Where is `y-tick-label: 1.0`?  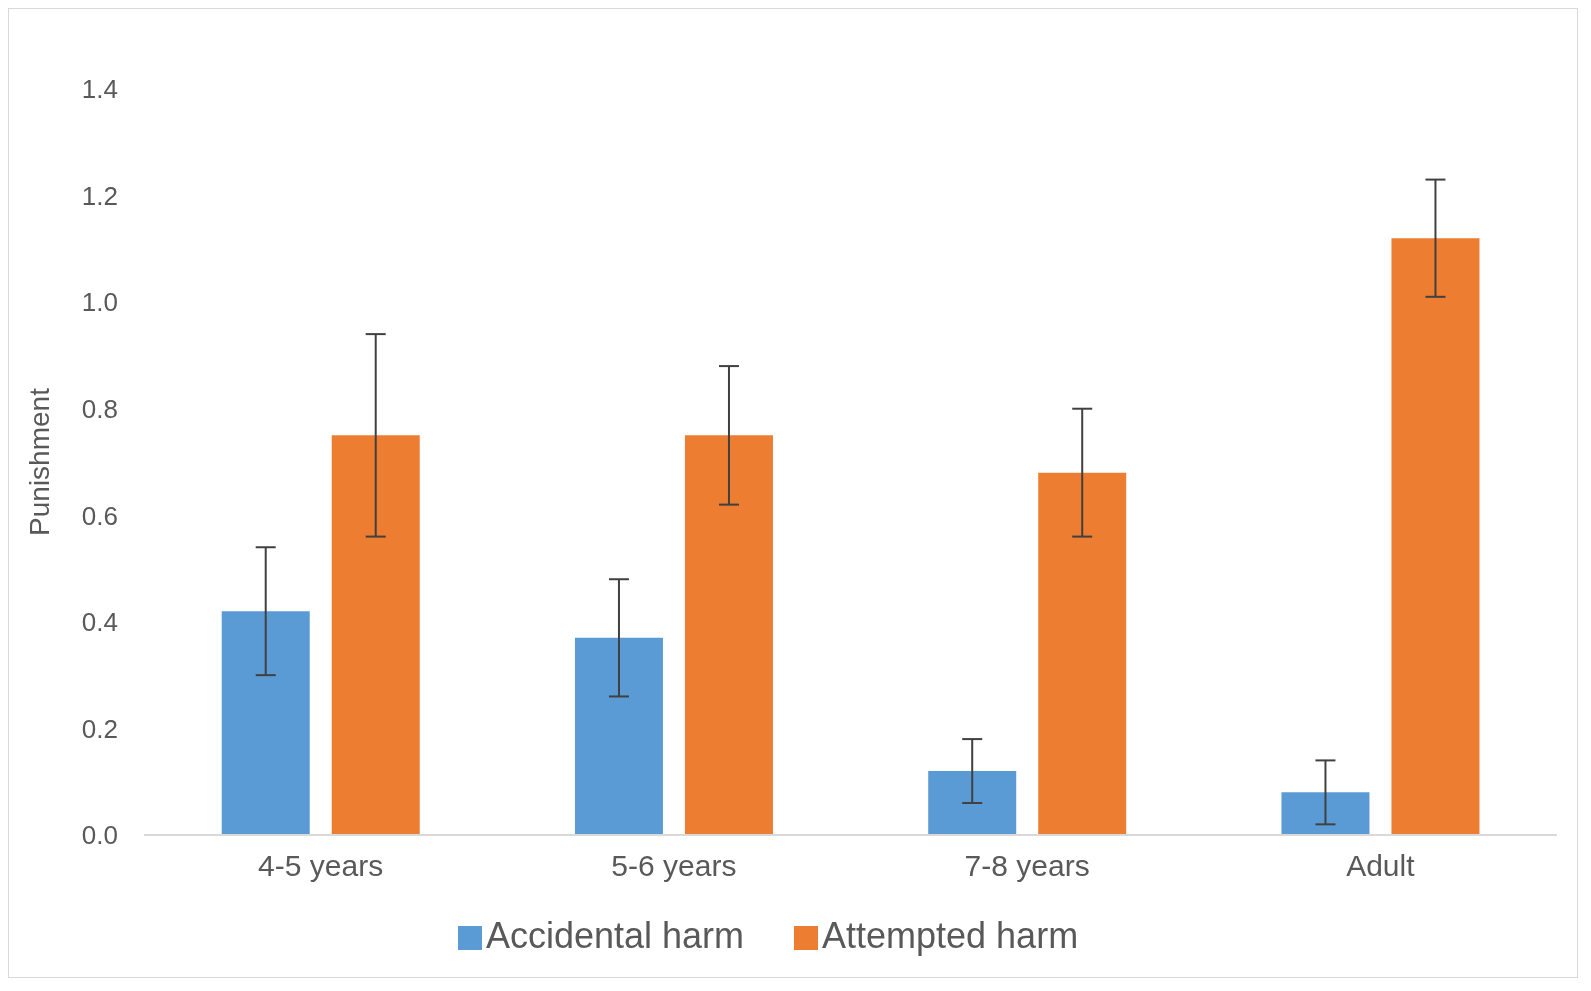 y-tick-label: 1.0 is located at coordinates (99, 302).